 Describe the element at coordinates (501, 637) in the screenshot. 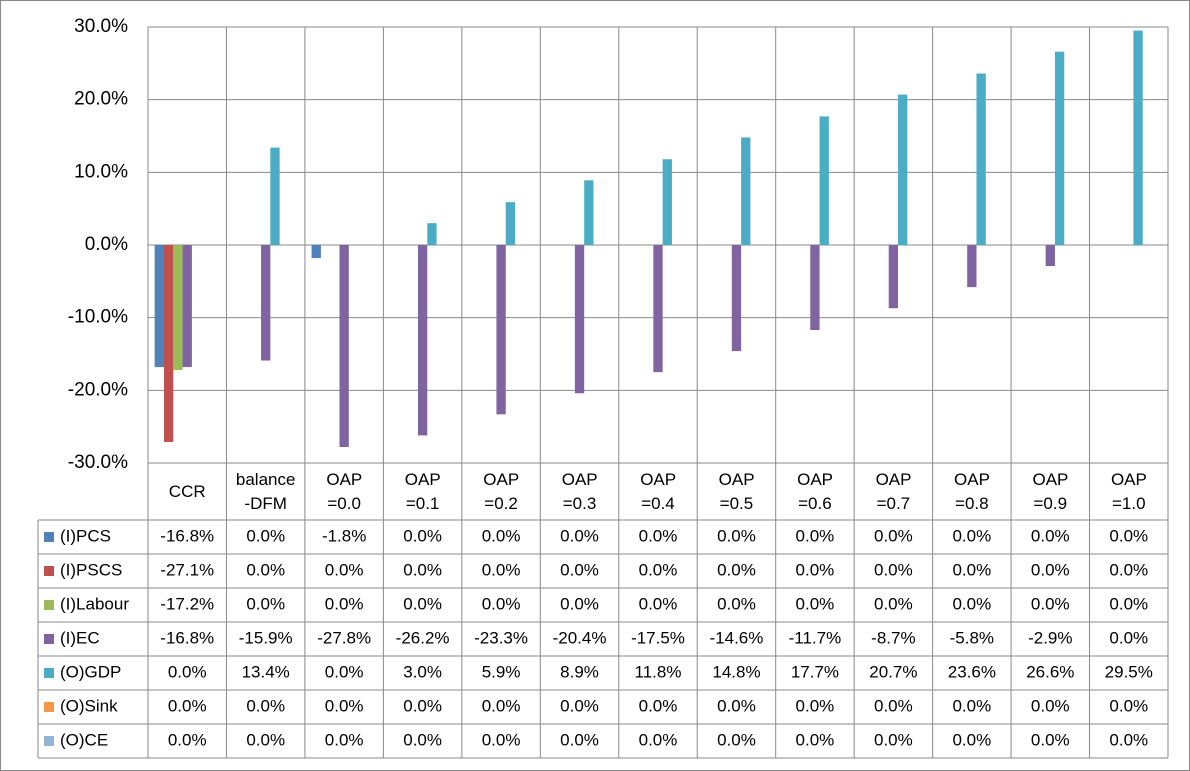

I see `table-cell: -23.3%` at that location.